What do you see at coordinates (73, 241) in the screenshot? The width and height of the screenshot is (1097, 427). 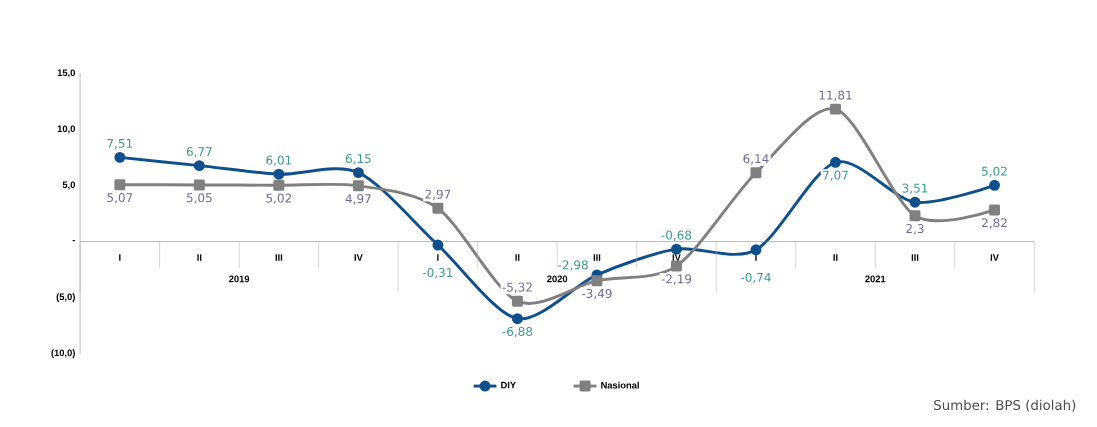 I see `y-tick-label: -` at bounding box center [73, 241].